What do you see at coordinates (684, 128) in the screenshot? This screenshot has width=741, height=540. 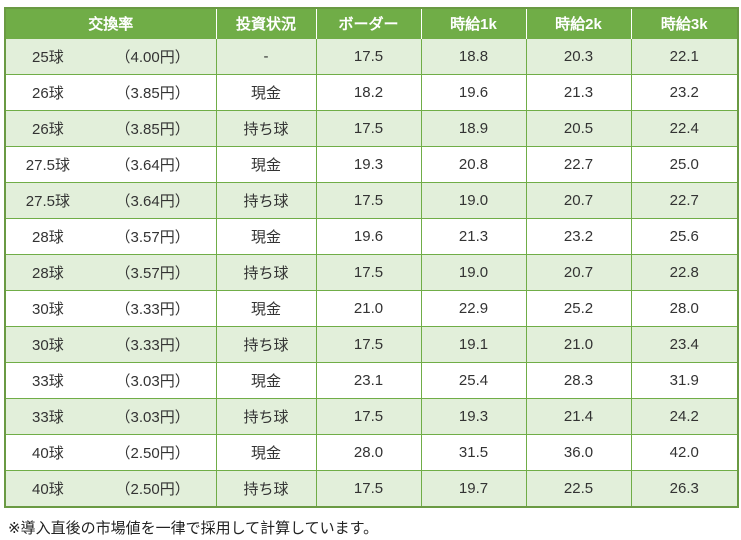 I see `cell-wage-3k: 22.4` at bounding box center [684, 128].